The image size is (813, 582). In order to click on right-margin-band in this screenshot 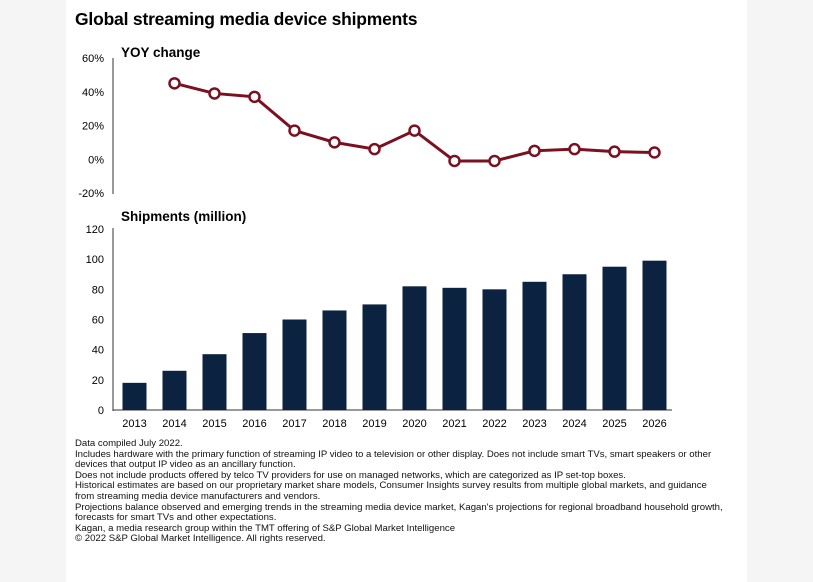, I will do `click(780, 291)`.